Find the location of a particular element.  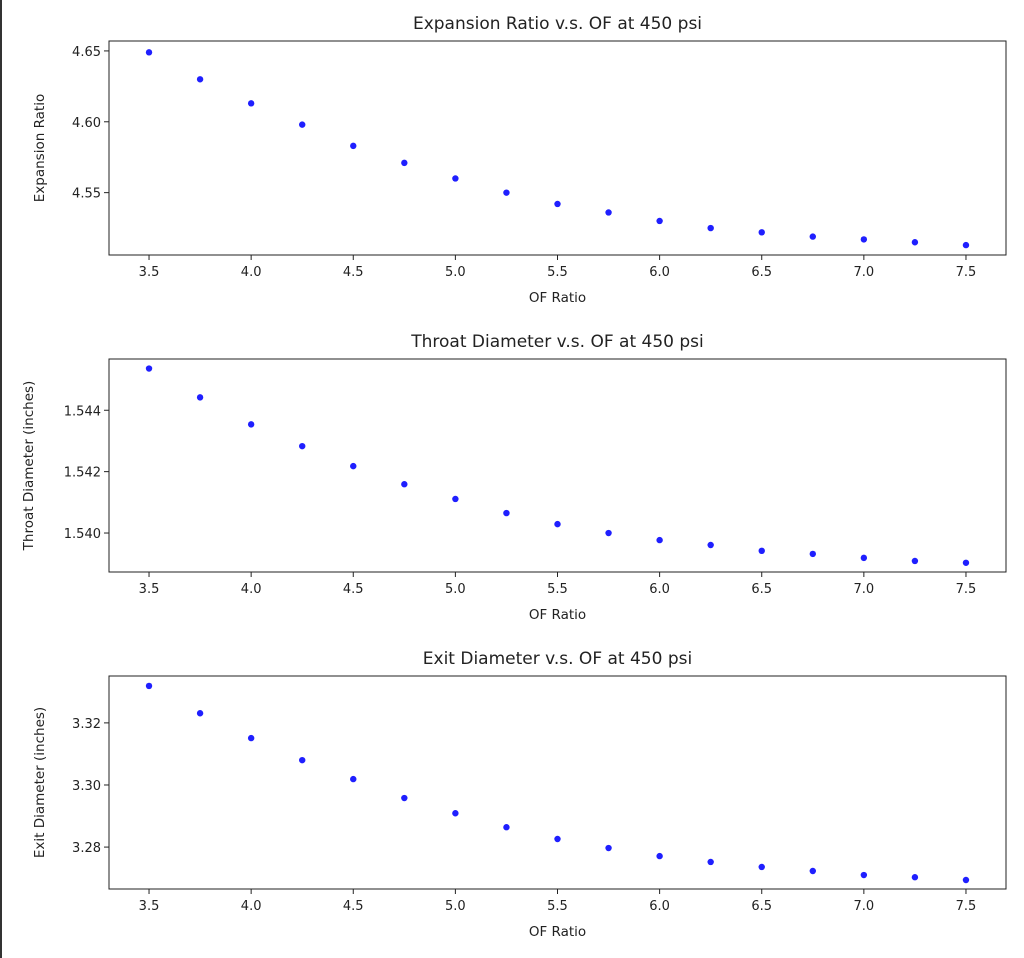

y-axis-label: Throat Diameter (inches) is located at coordinates (29, 466).